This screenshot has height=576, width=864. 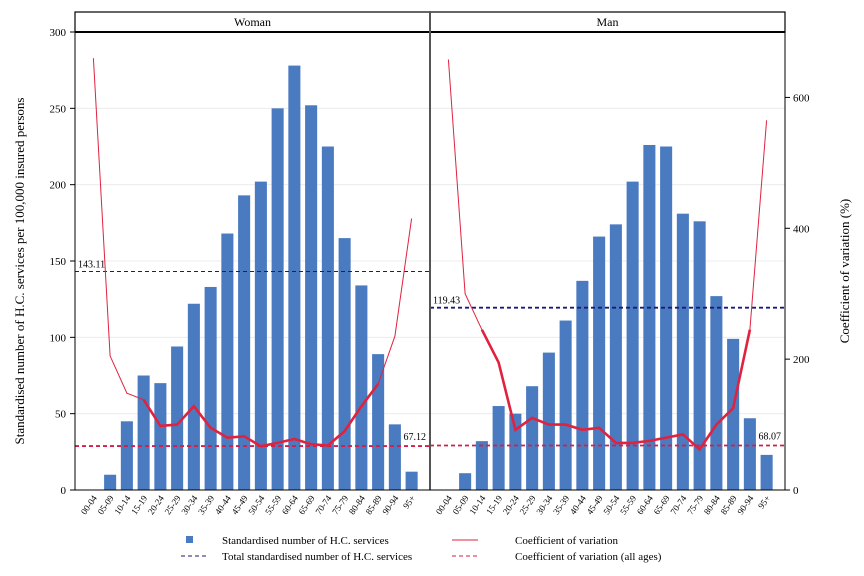 What do you see at coordinates (801, 360) in the screenshot?
I see `y2-tick-label: 200` at bounding box center [801, 360].